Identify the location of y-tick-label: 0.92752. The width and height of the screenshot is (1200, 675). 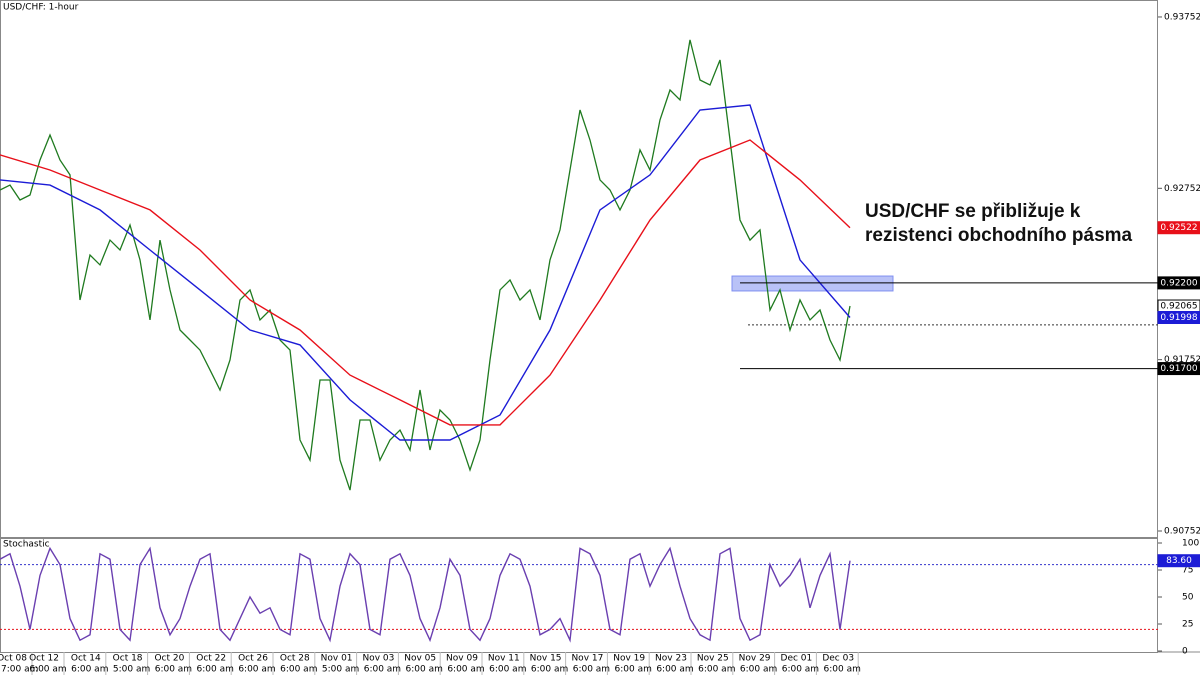
(1182, 189).